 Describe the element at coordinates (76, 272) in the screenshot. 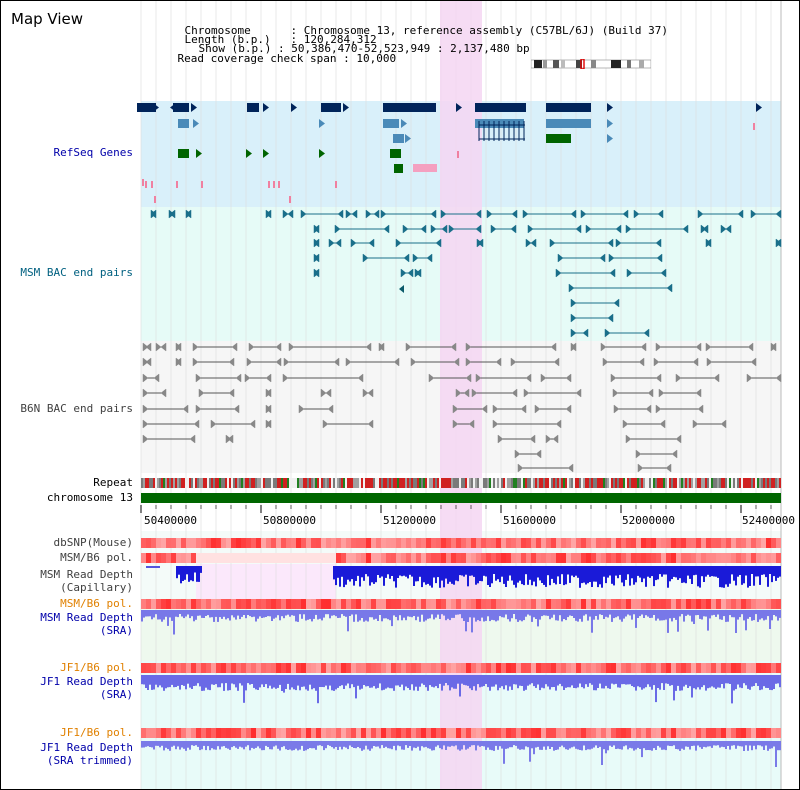

I see `track-label-msm-bac: MSM BAC end pairs` at that location.